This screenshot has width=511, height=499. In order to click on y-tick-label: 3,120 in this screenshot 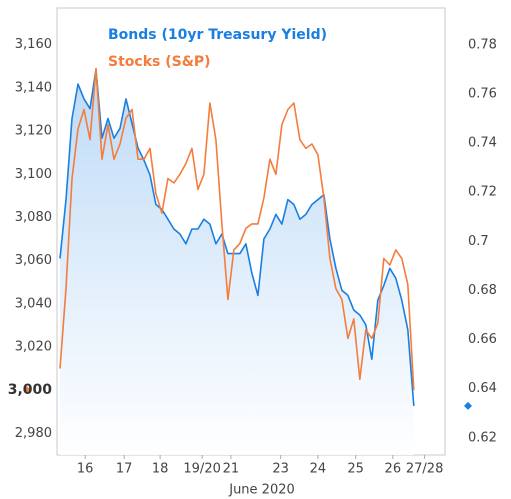, I will do `click(33, 131)`.